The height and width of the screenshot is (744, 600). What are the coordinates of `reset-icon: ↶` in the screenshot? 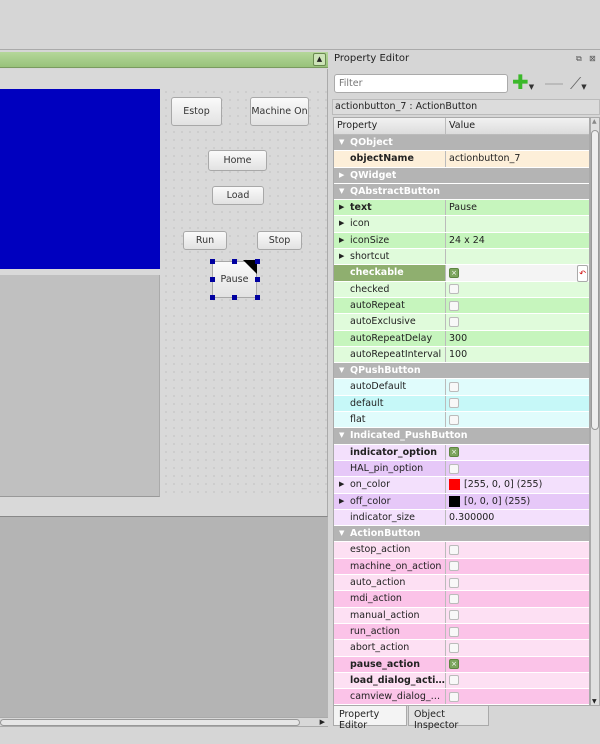 It's located at (582, 273).